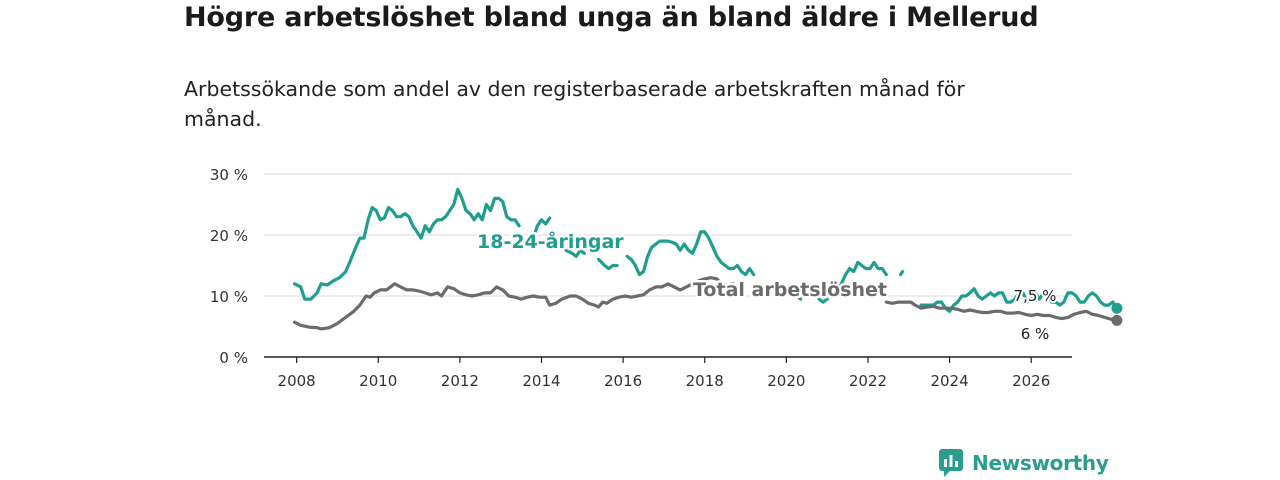 This screenshot has height=480, width=1280. What do you see at coordinates (378, 381) in the screenshot?
I see `x-tick-label: 2010` at bounding box center [378, 381].